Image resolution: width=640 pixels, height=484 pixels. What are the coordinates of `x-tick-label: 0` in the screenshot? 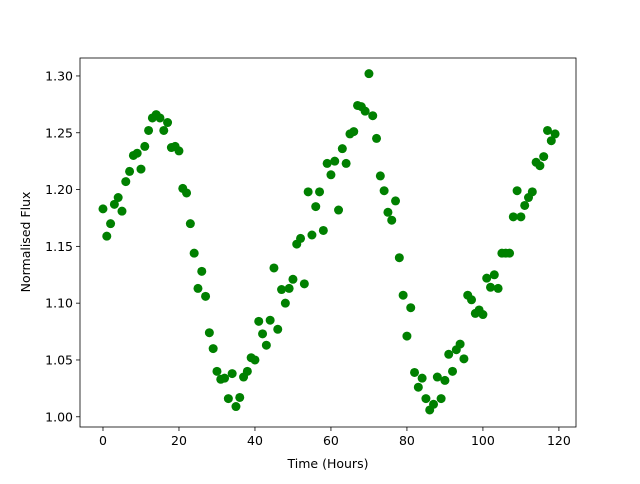 It's located at (103, 440).